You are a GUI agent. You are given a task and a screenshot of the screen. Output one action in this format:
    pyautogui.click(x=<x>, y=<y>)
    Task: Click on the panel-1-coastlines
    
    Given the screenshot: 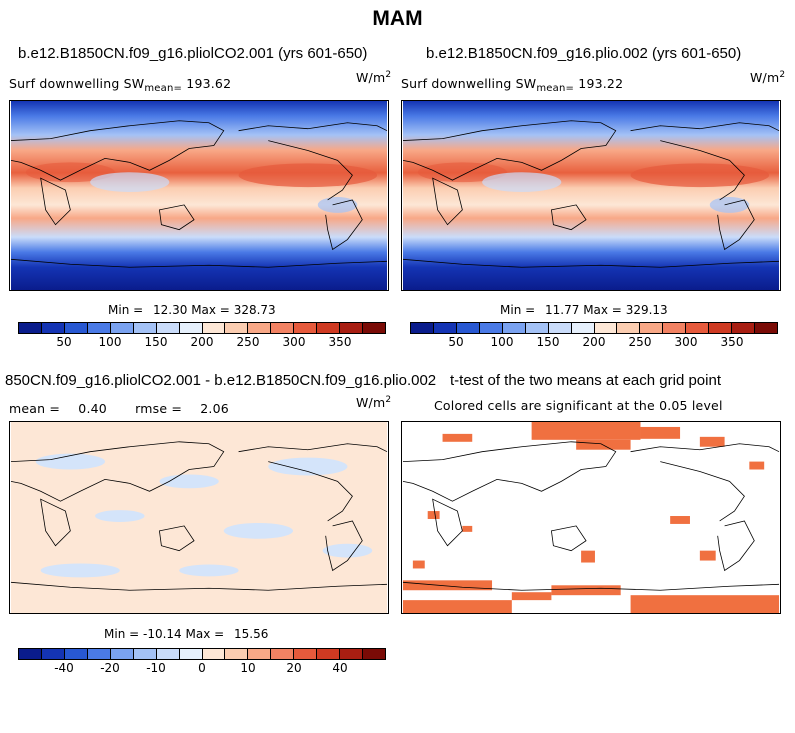 What is the action you would take?
    pyautogui.click(x=199, y=194)
    